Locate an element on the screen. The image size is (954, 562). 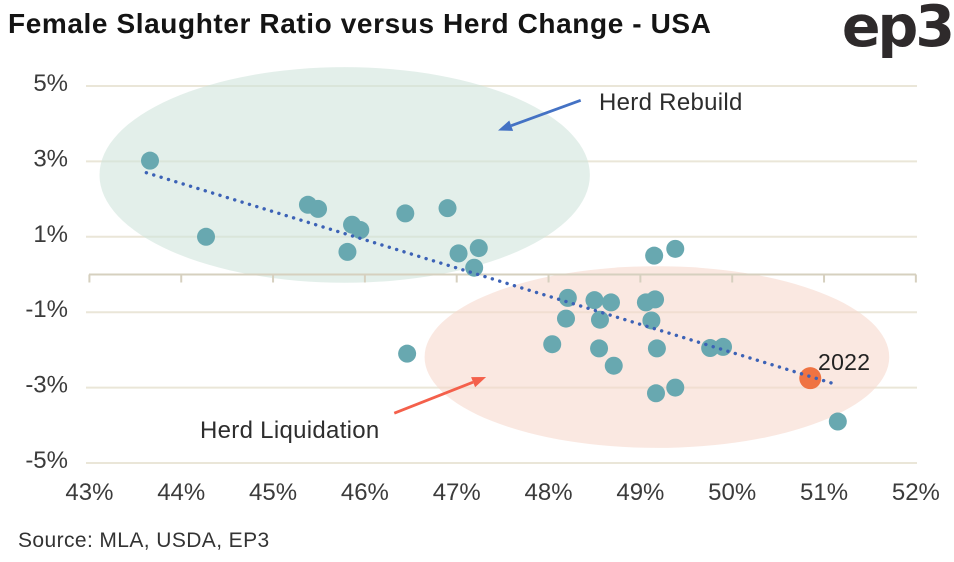
y-axis-tick-label: 5% is located at coordinates (50, 83).